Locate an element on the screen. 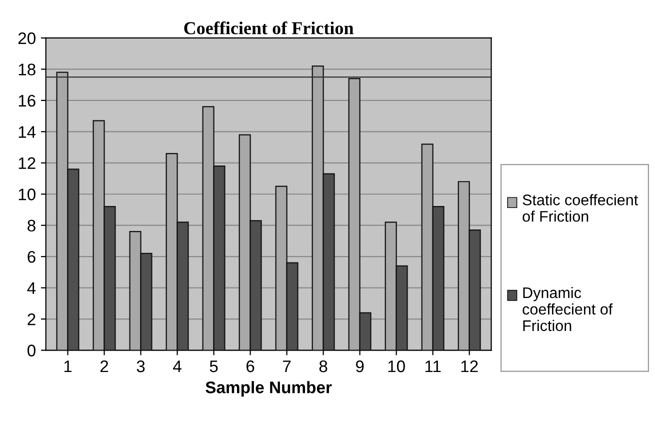  y-tick-label: 2 is located at coordinates (32, 319).